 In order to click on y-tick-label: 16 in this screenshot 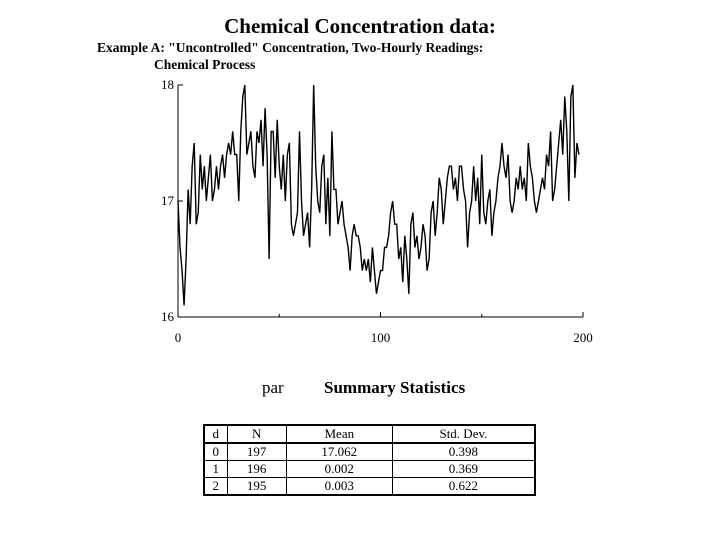, I will do `click(168, 316)`.